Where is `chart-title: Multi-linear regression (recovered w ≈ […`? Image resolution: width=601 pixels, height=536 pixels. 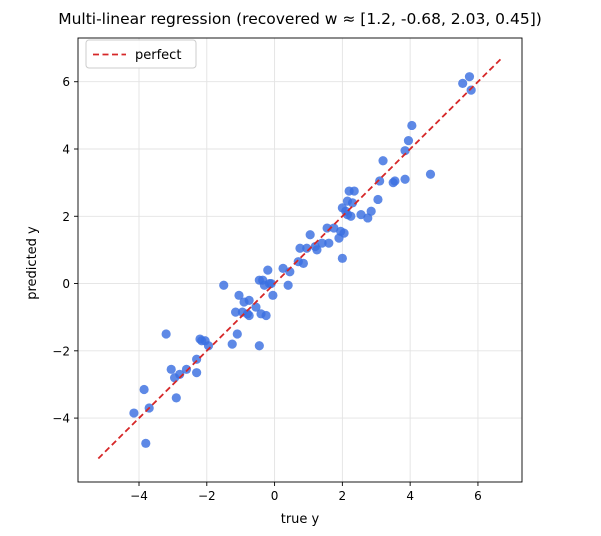 chart-title: Multi-linear regression (recovered w ≈ [… is located at coordinates (300, 19).